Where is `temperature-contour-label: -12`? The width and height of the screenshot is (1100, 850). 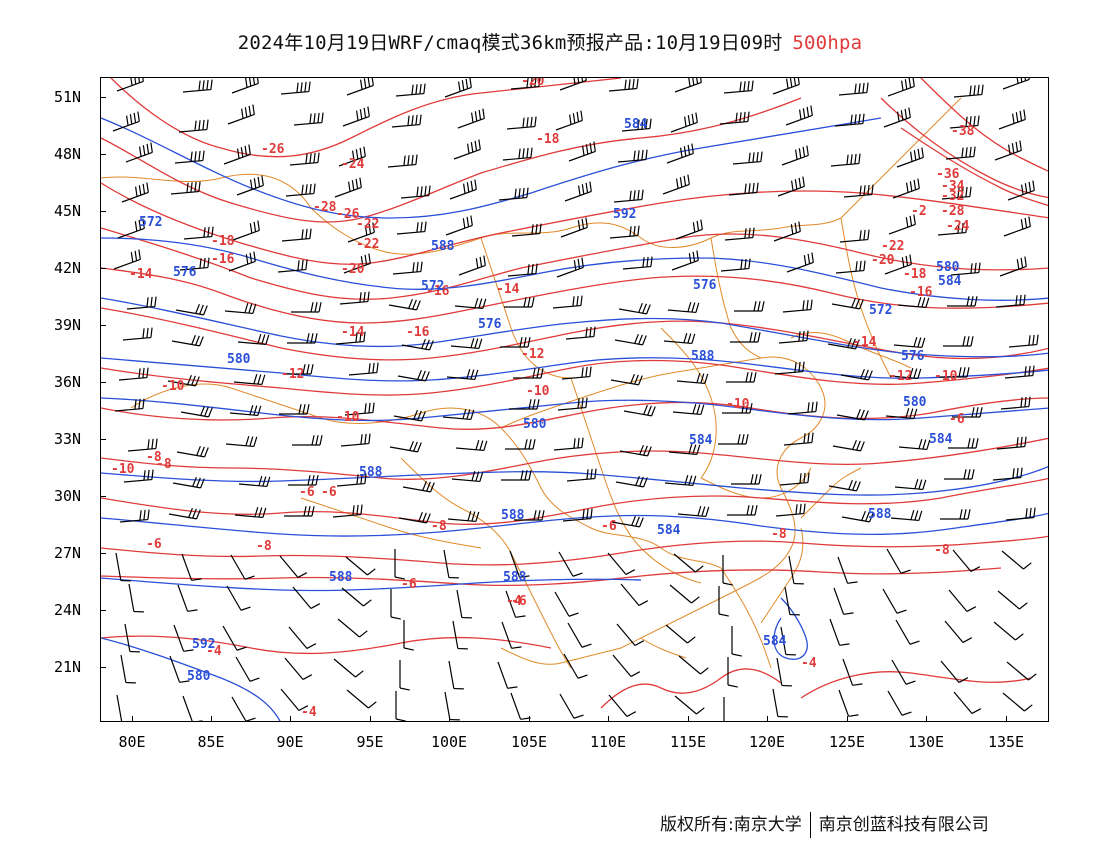 temperature-contour-label: -12 is located at coordinates (532, 354).